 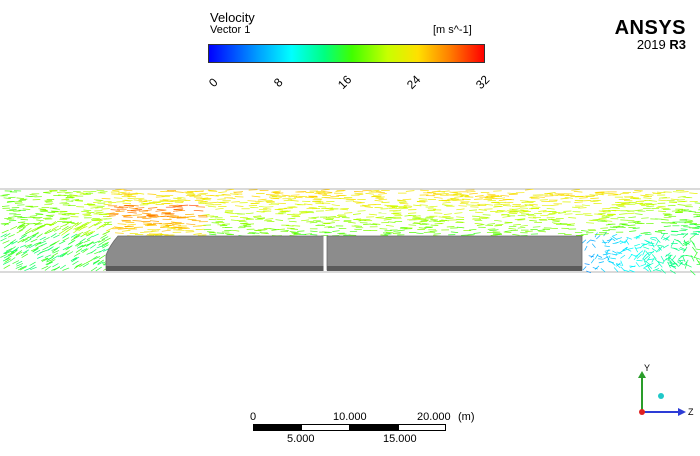 I want to click on legend-subtitle: Vector 1, so click(x=230, y=30).